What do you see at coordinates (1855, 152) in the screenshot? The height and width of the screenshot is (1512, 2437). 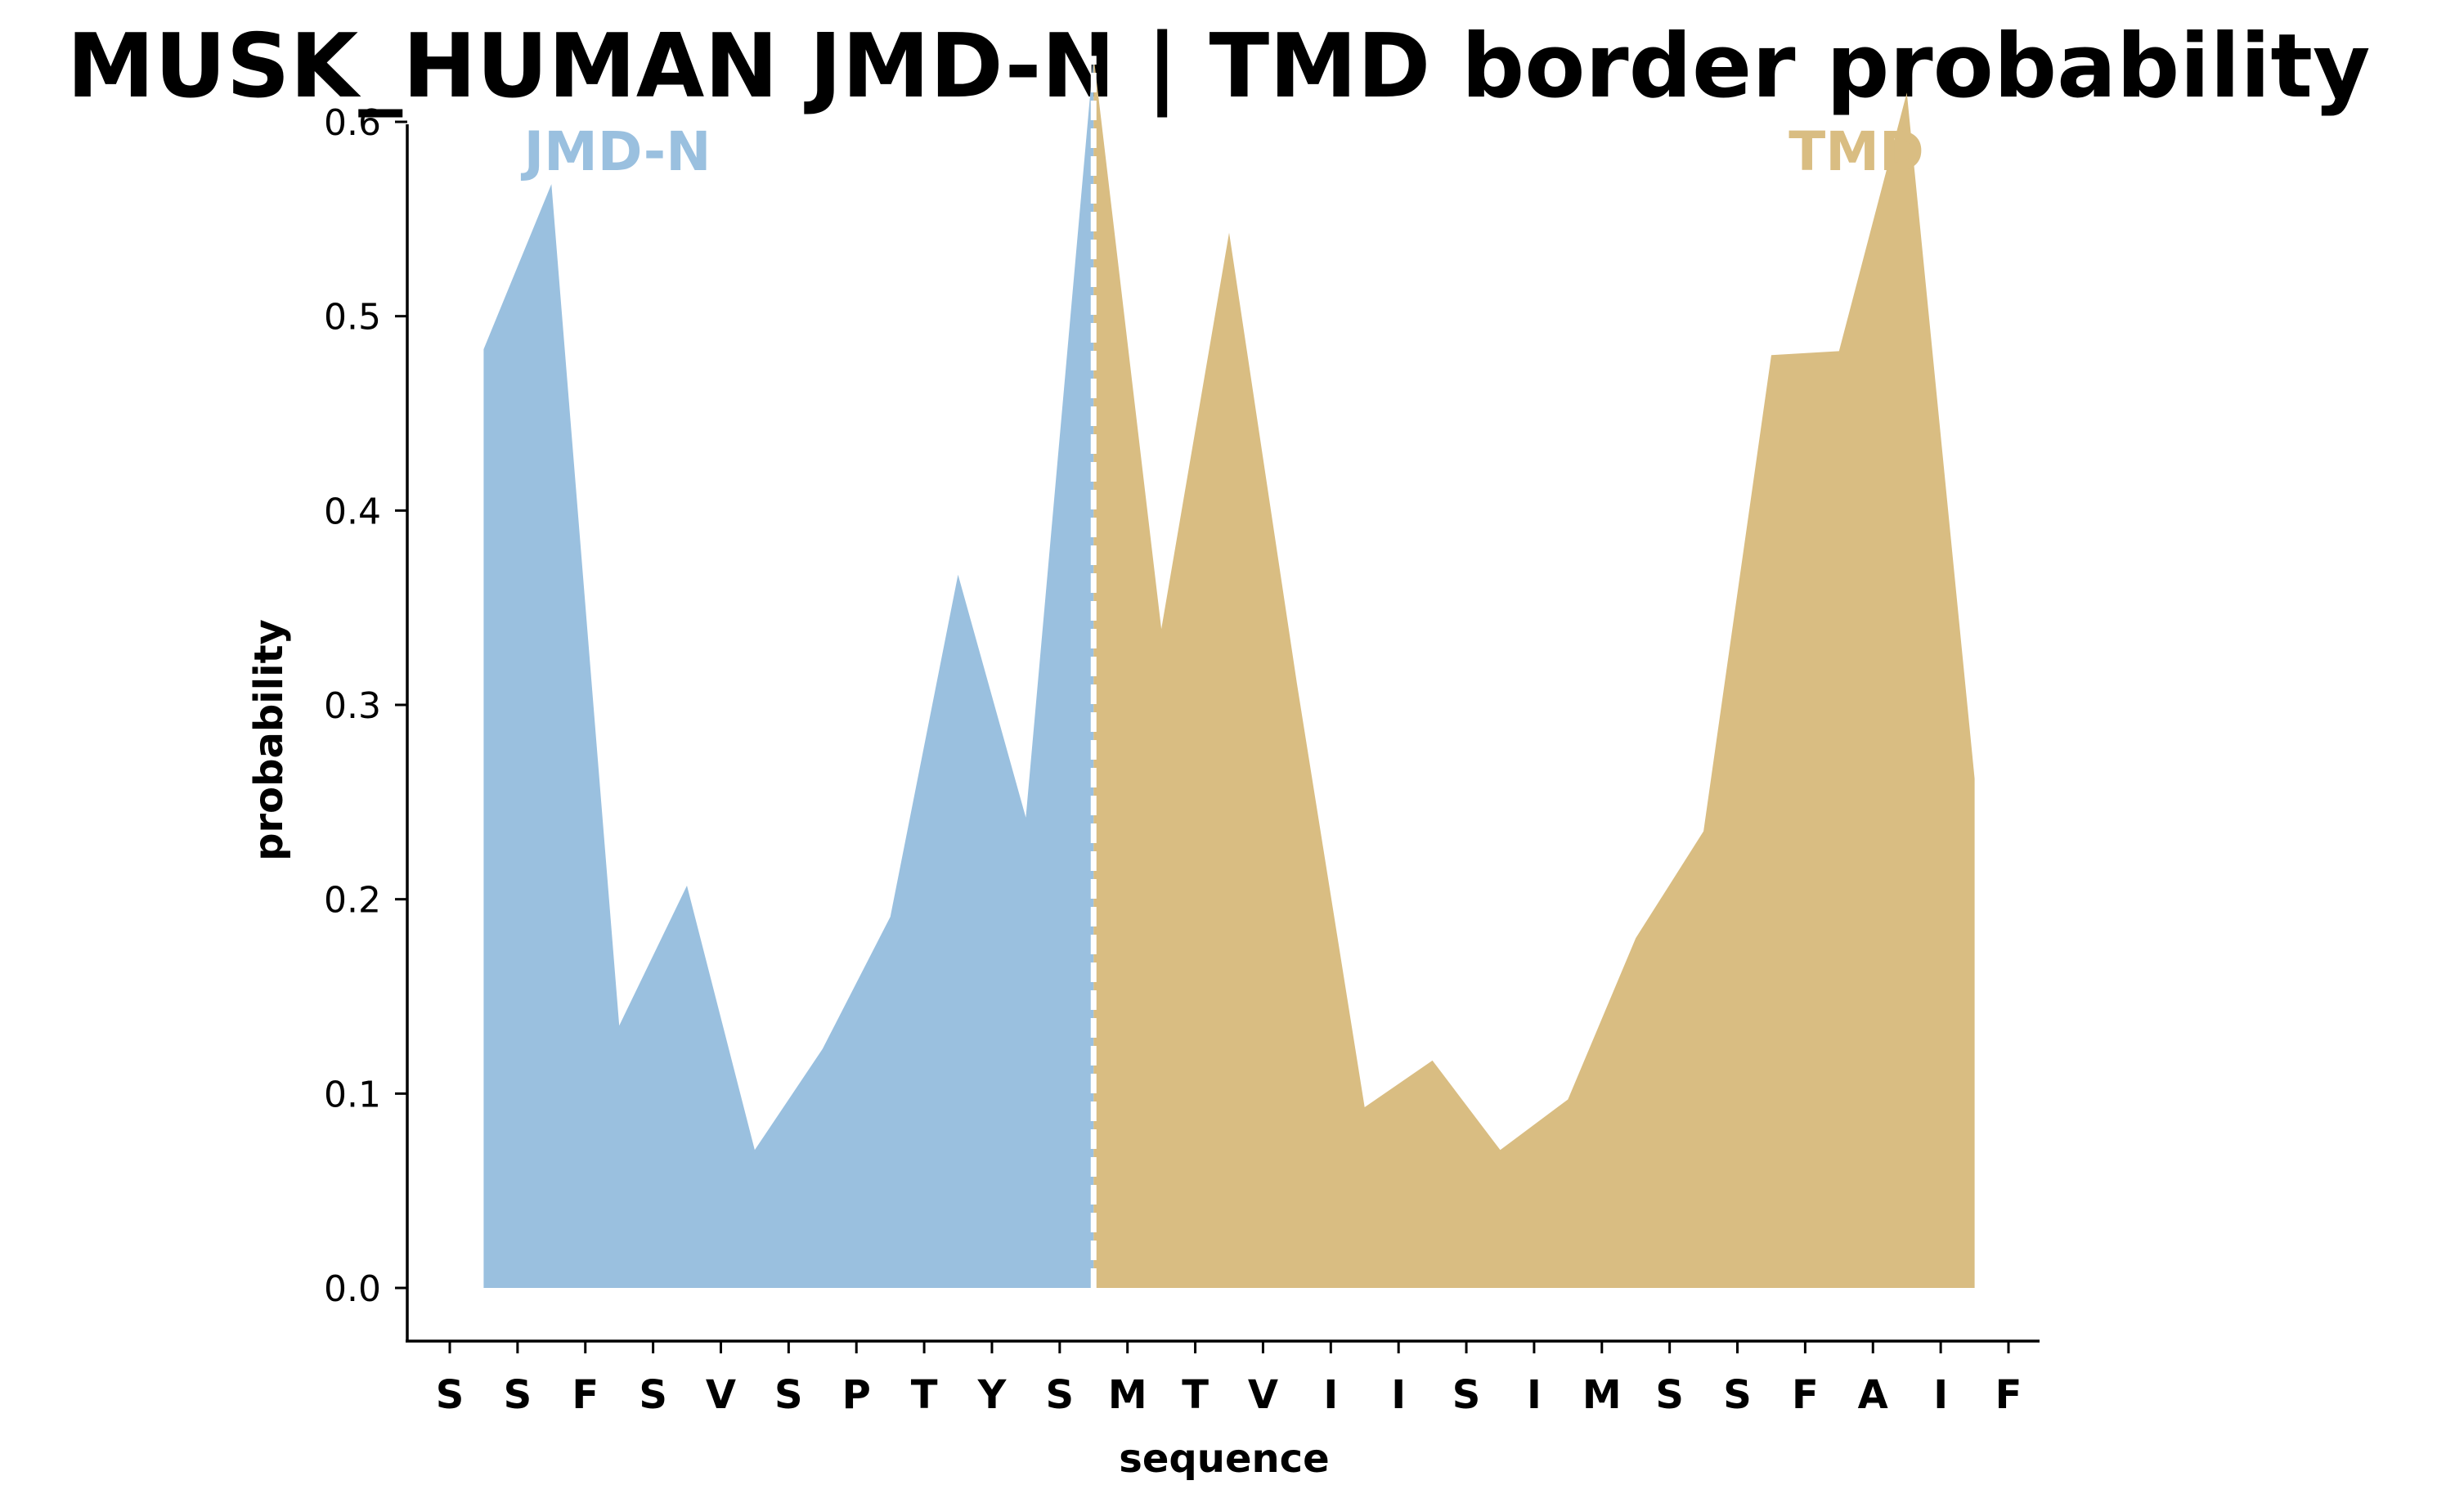 I see `region-label-tmd: TMD` at bounding box center [1855, 152].